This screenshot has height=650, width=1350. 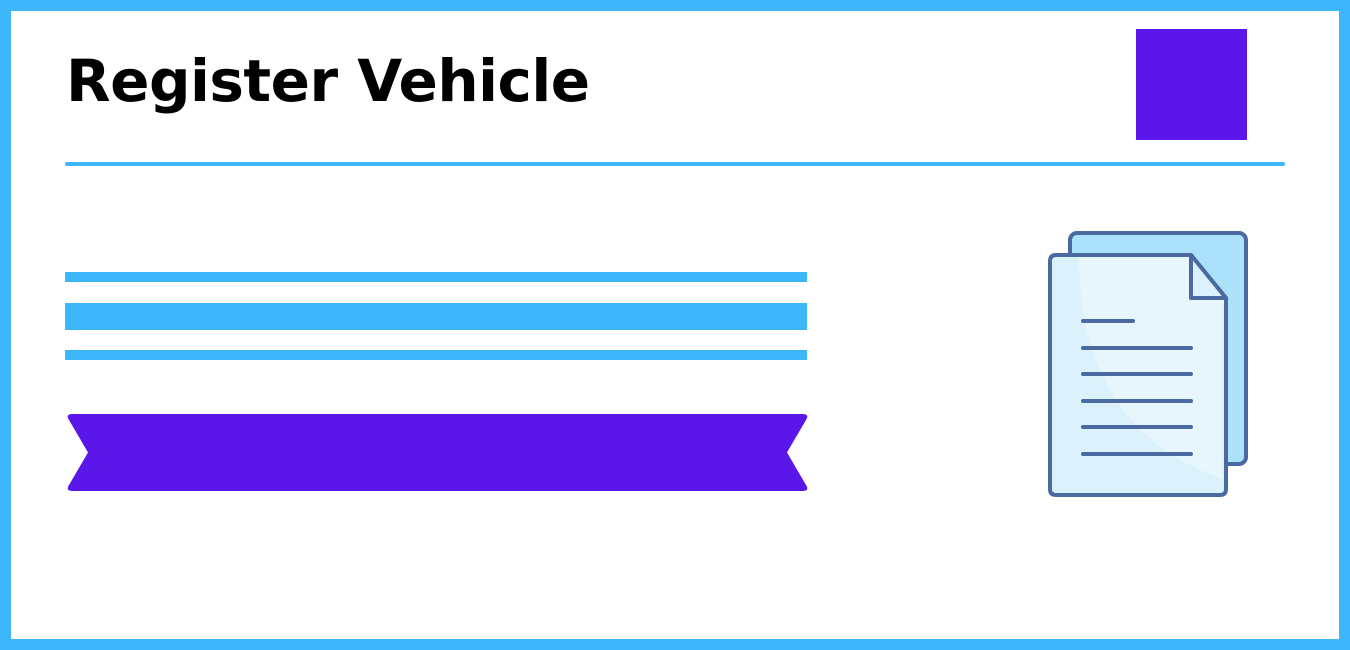 What do you see at coordinates (1148, 364) in the screenshot?
I see `documents-icon` at bounding box center [1148, 364].